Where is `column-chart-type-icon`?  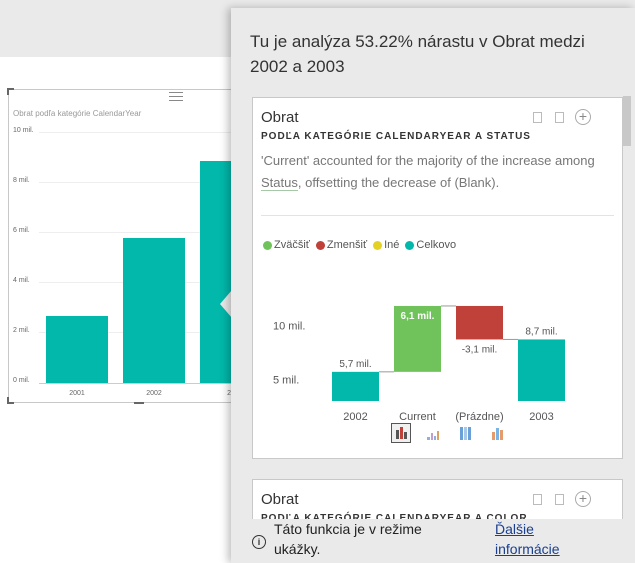 column-chart-type-icon is located at coordinates (465, 433).